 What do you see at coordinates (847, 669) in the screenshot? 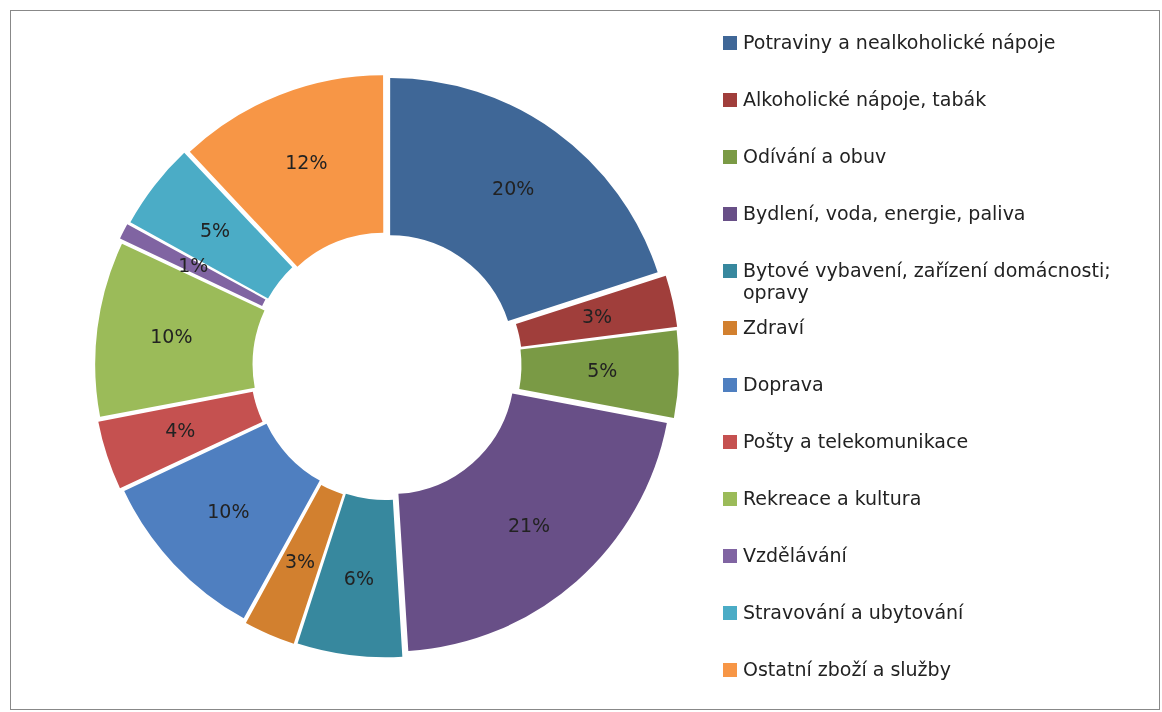
I see `legend-label: Ostatní zboží a služby` at bounding box center [847, 669].